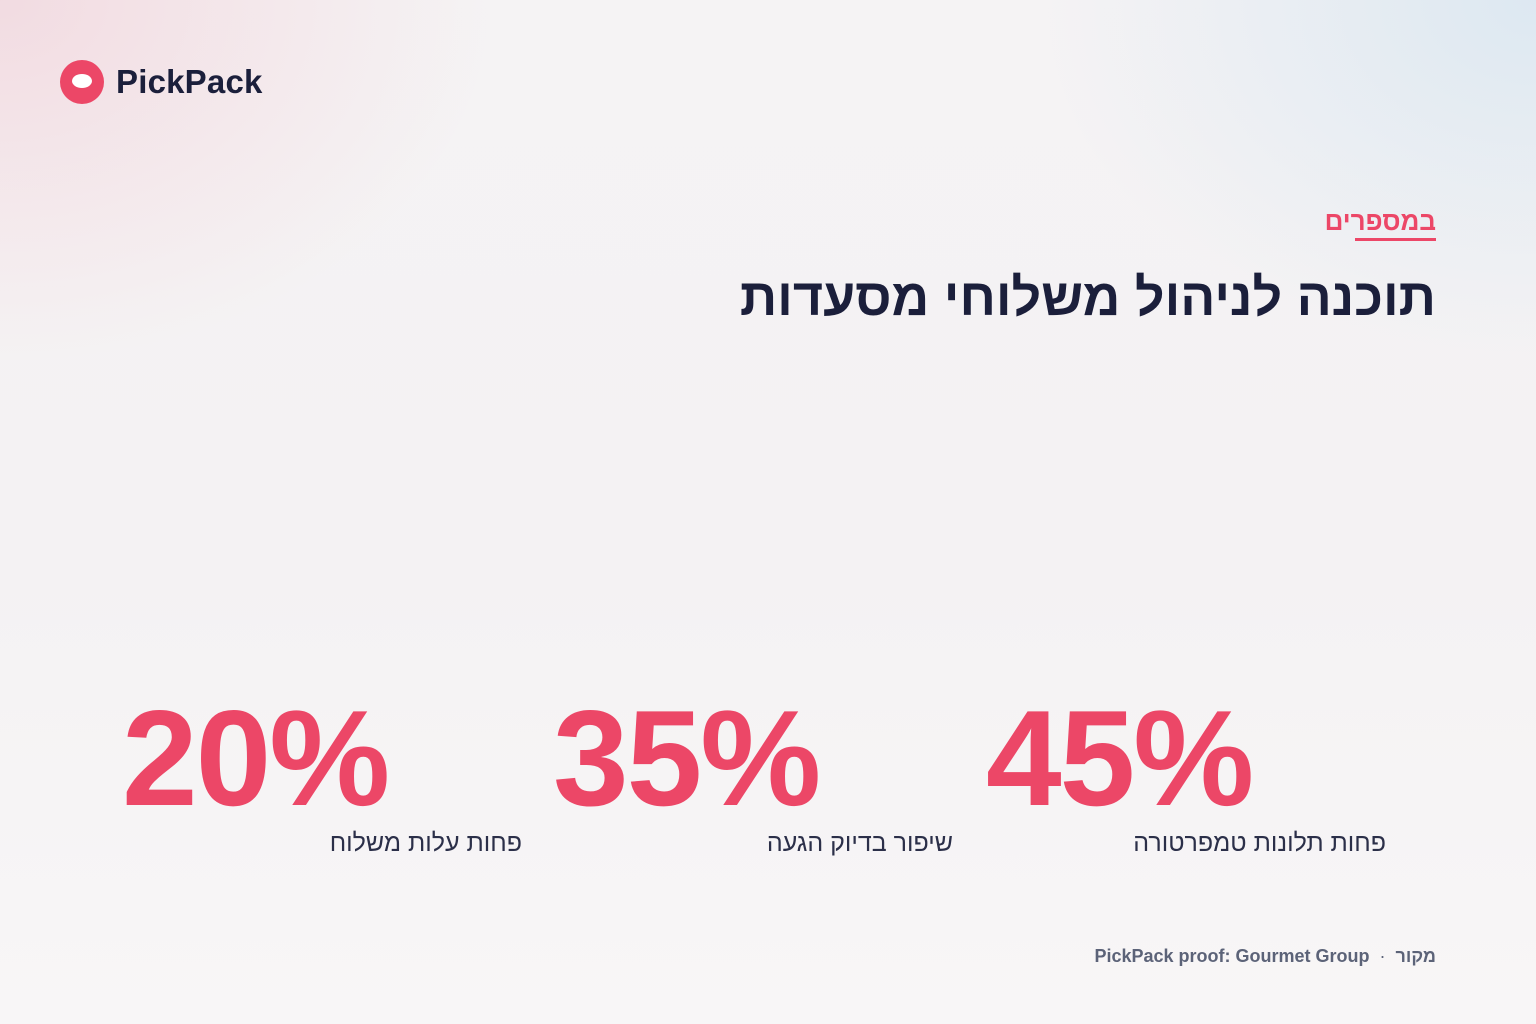 Image resolution: width=1536 pixels, height=1024 pixels. Describe the element at coordinates (189, 81) in the screenshot. I see `brand-name: PickPack` at that location.